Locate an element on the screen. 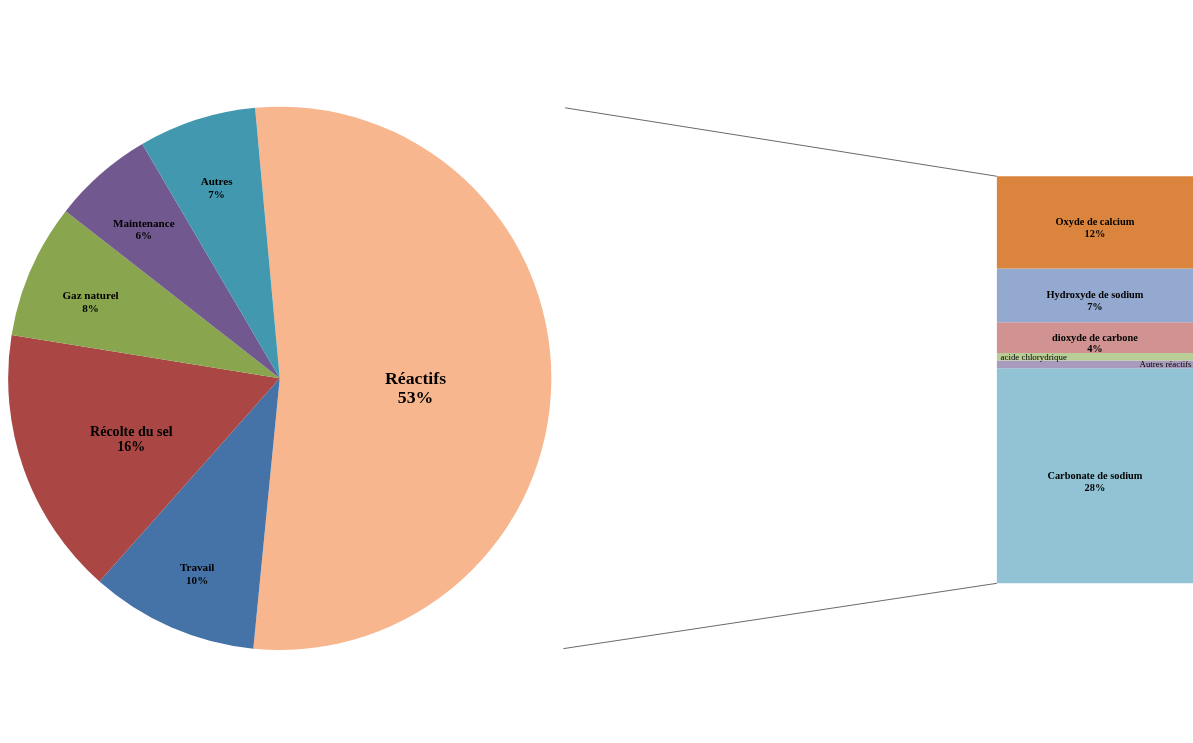  series-label: Hydroxyde de sodium is located at coordinates (1095, 295).